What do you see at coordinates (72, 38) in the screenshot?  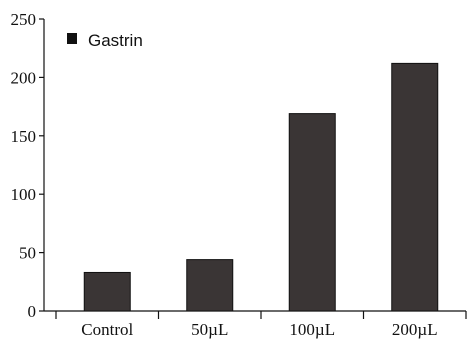 I see `legend-swatch` at bounding box center [72, 38].